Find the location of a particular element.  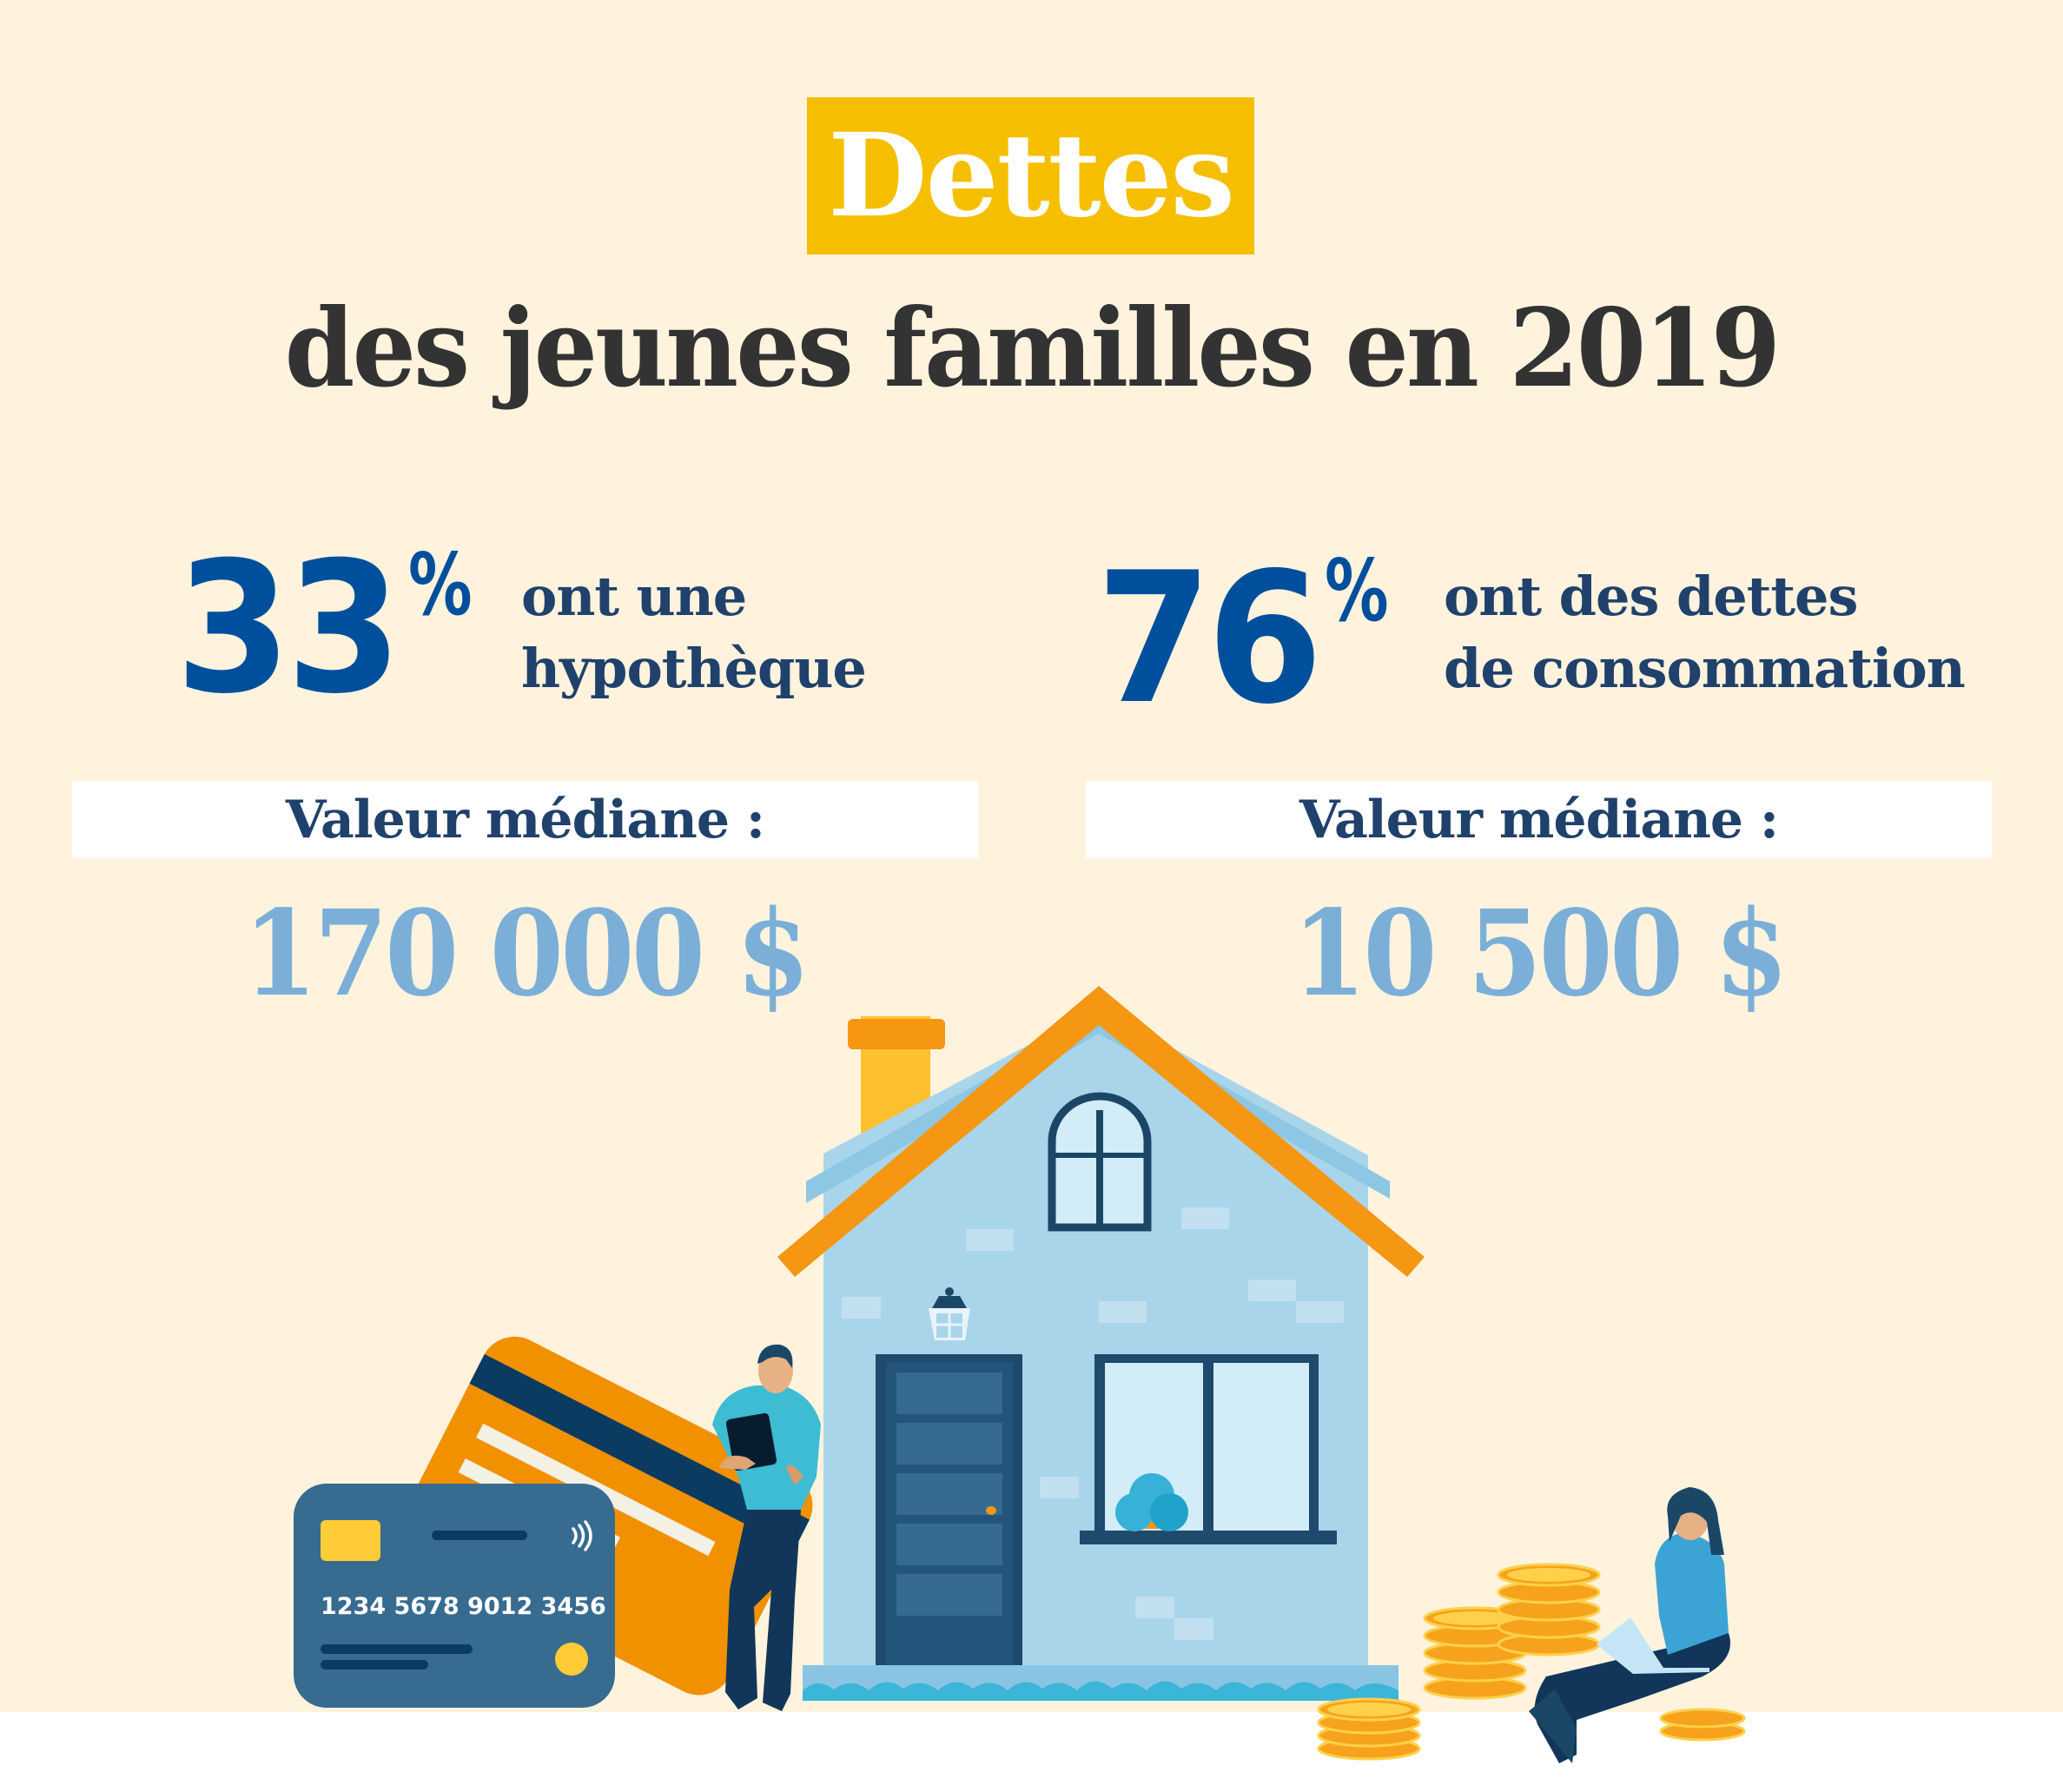

description-line: de consommation is located at coordinates (1705, 668).